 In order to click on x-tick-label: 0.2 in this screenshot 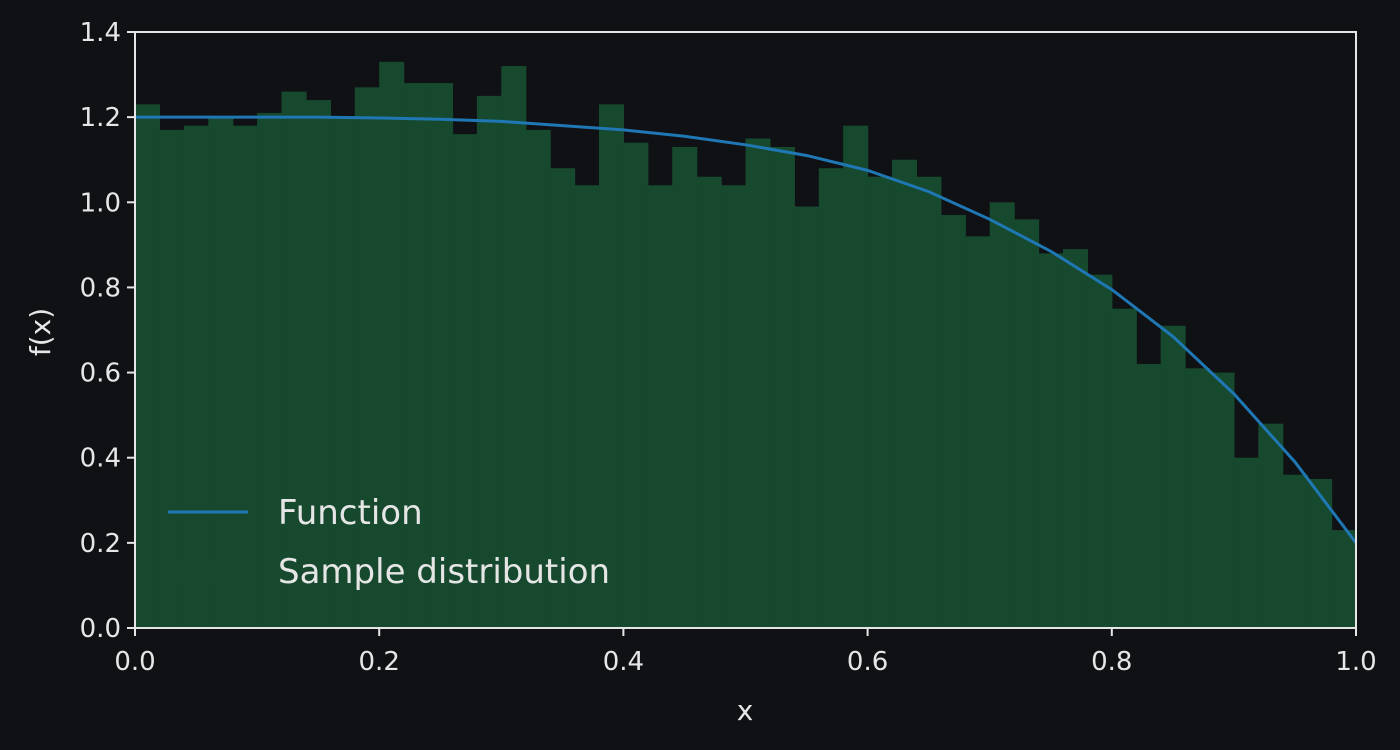, I will do `click(379, 662)`.